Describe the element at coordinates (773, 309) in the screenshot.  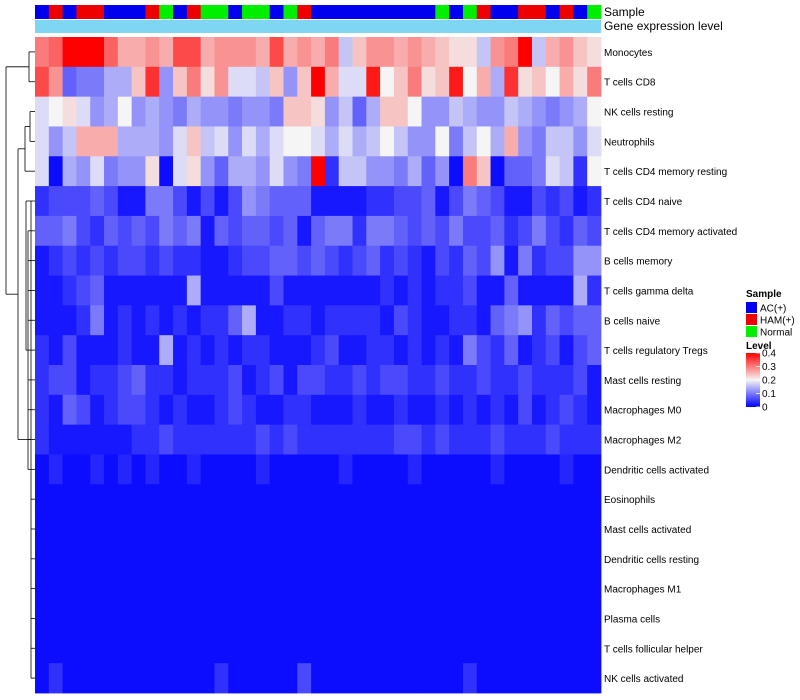
I see `sample-legend-label: AC(+)` at that location.